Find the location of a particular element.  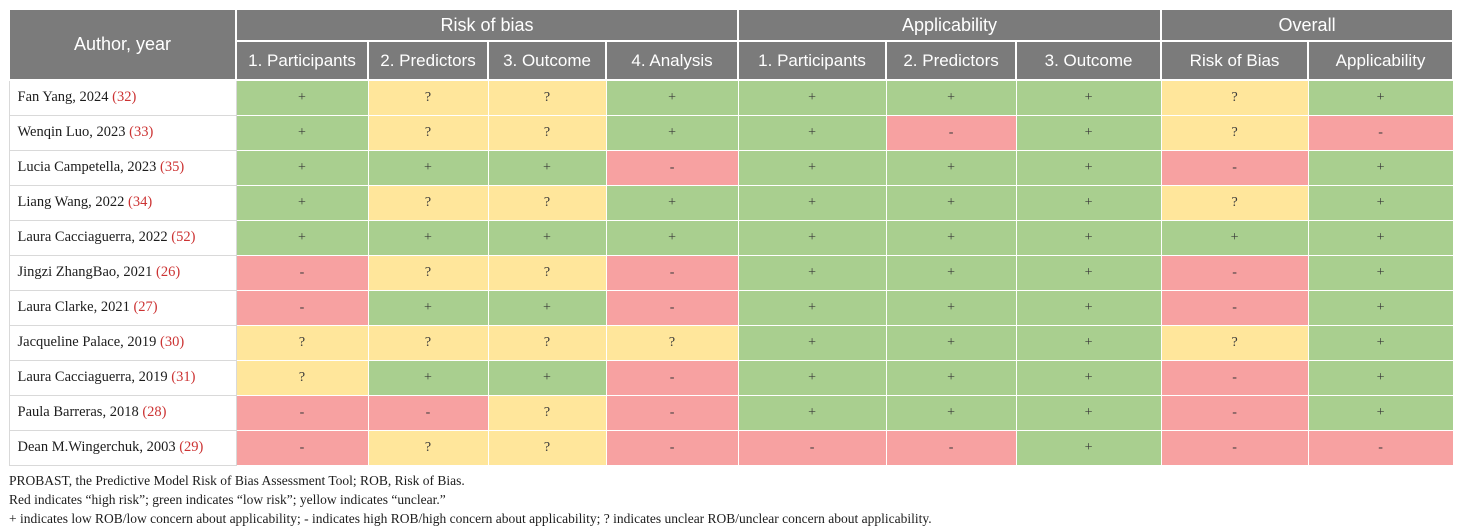

author-name: Lucia Campetella, 2023 is located at coordinates (89, 167).